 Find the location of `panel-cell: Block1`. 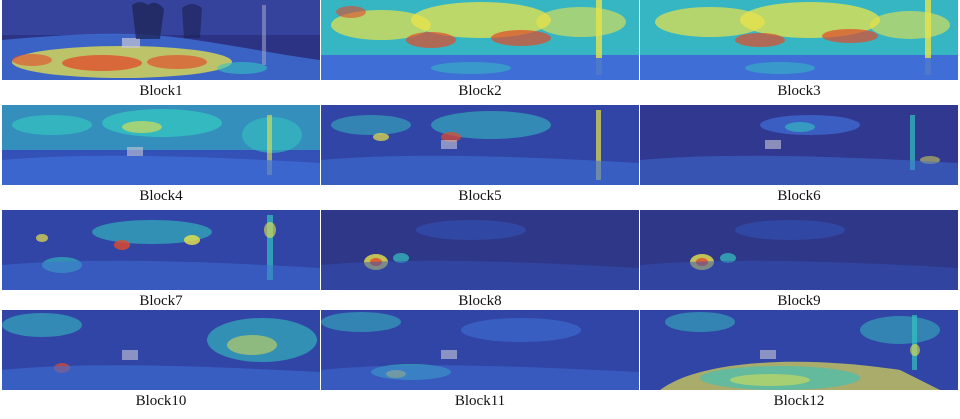

panel-cell: Block1 is located at coordinates (161, 51).